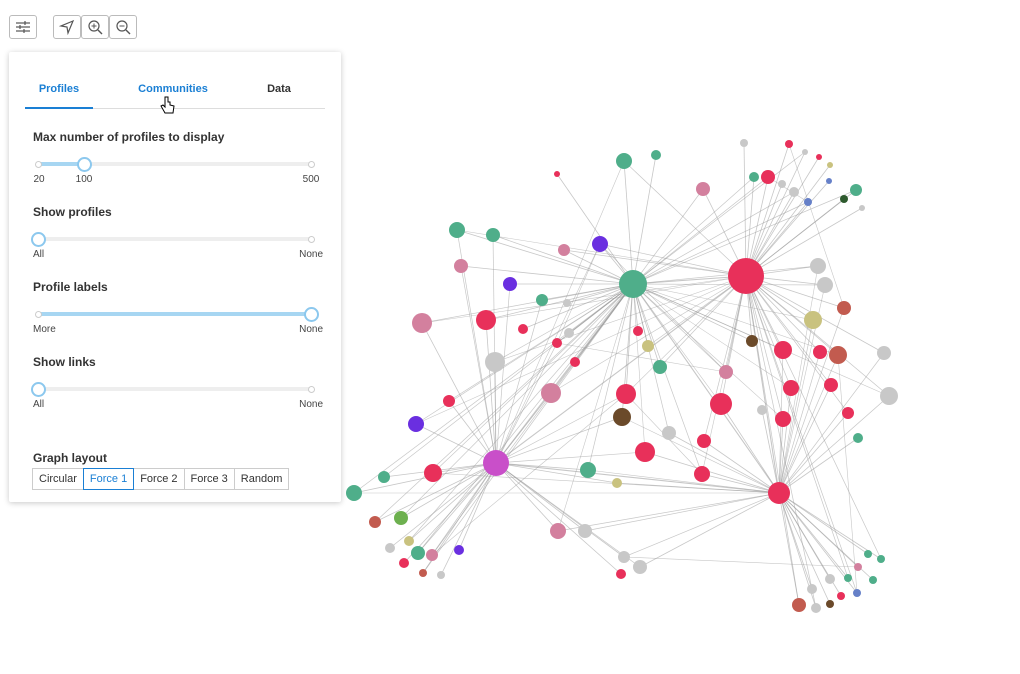 This screenshot has height=674, width=1020. I want to click on layout-option: Force 2, so click(159, 479).